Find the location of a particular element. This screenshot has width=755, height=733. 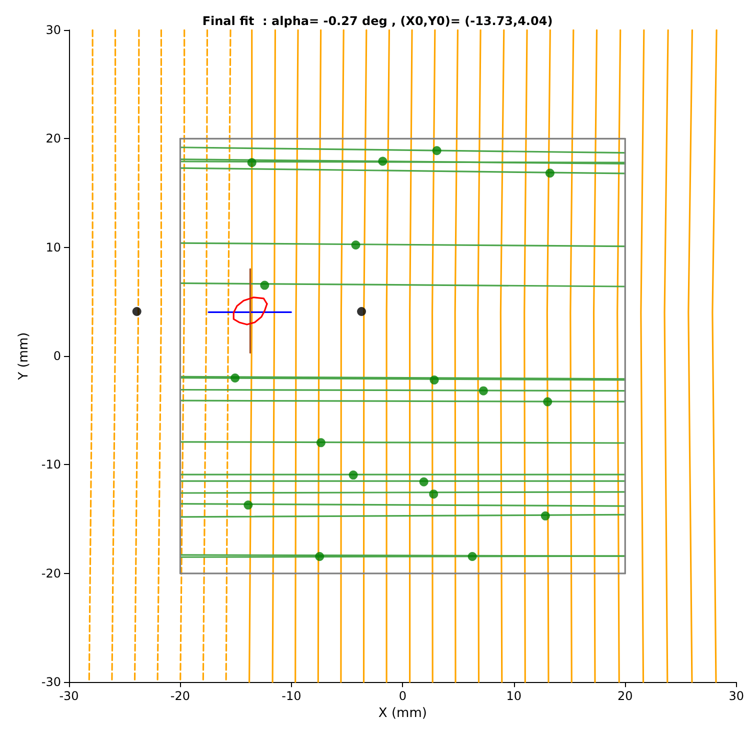

x-axis-title: X (mm) is located at coordinates (402, 713).